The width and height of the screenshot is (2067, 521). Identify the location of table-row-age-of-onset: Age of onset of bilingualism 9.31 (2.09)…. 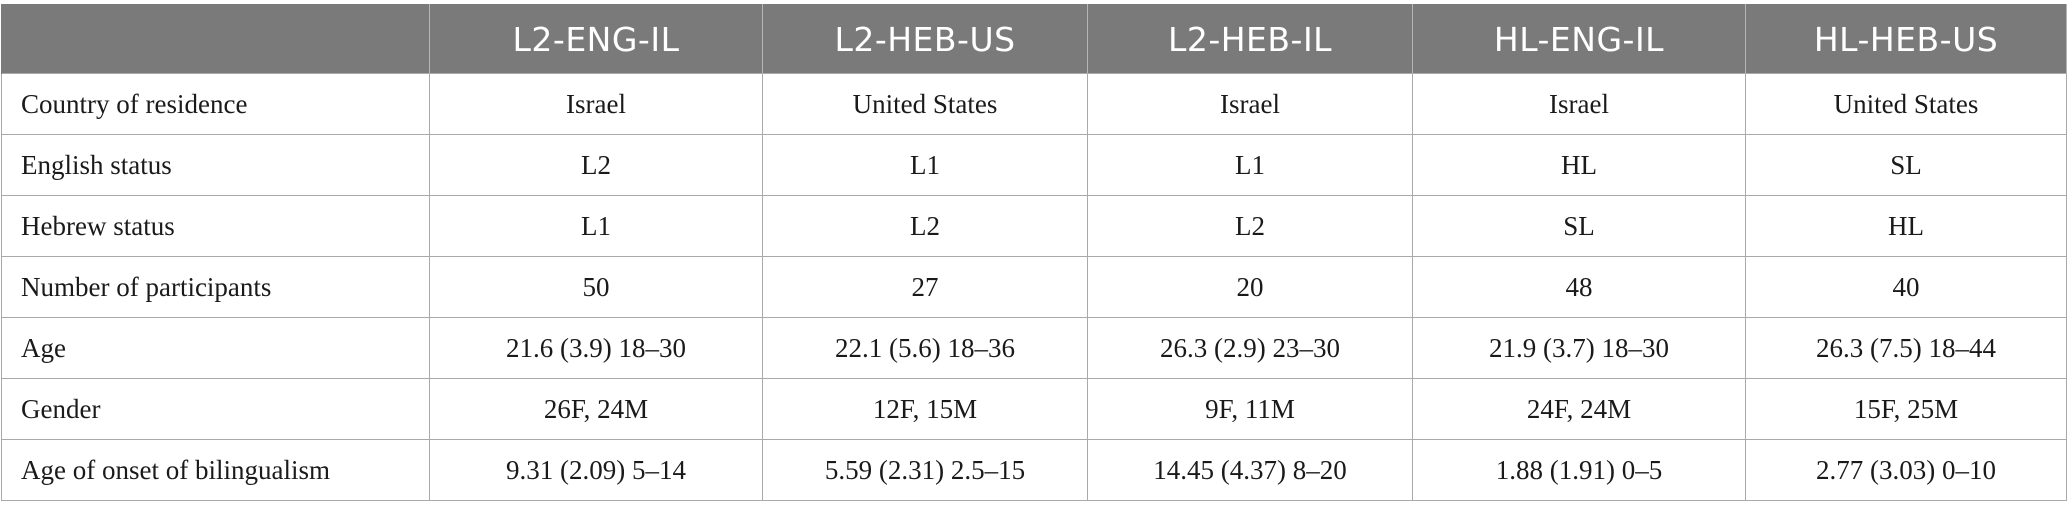
(1034, 470).